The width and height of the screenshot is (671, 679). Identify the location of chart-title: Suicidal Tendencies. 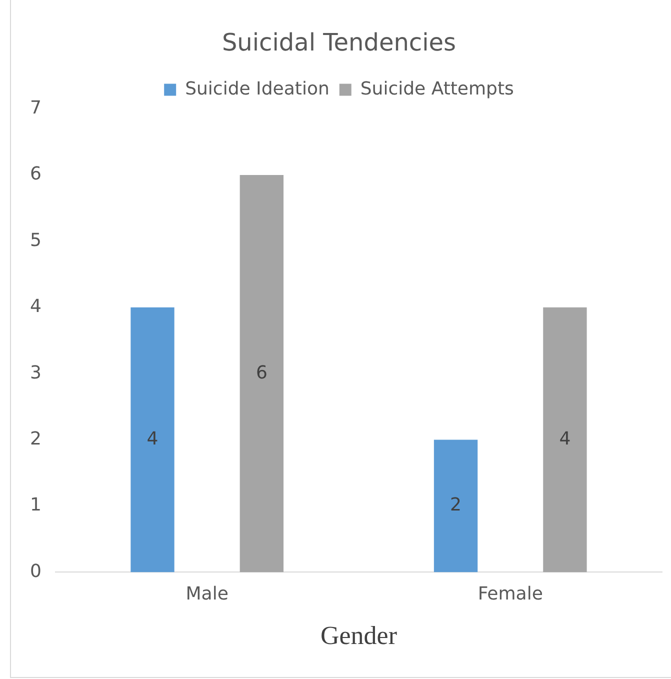
(339, 42).